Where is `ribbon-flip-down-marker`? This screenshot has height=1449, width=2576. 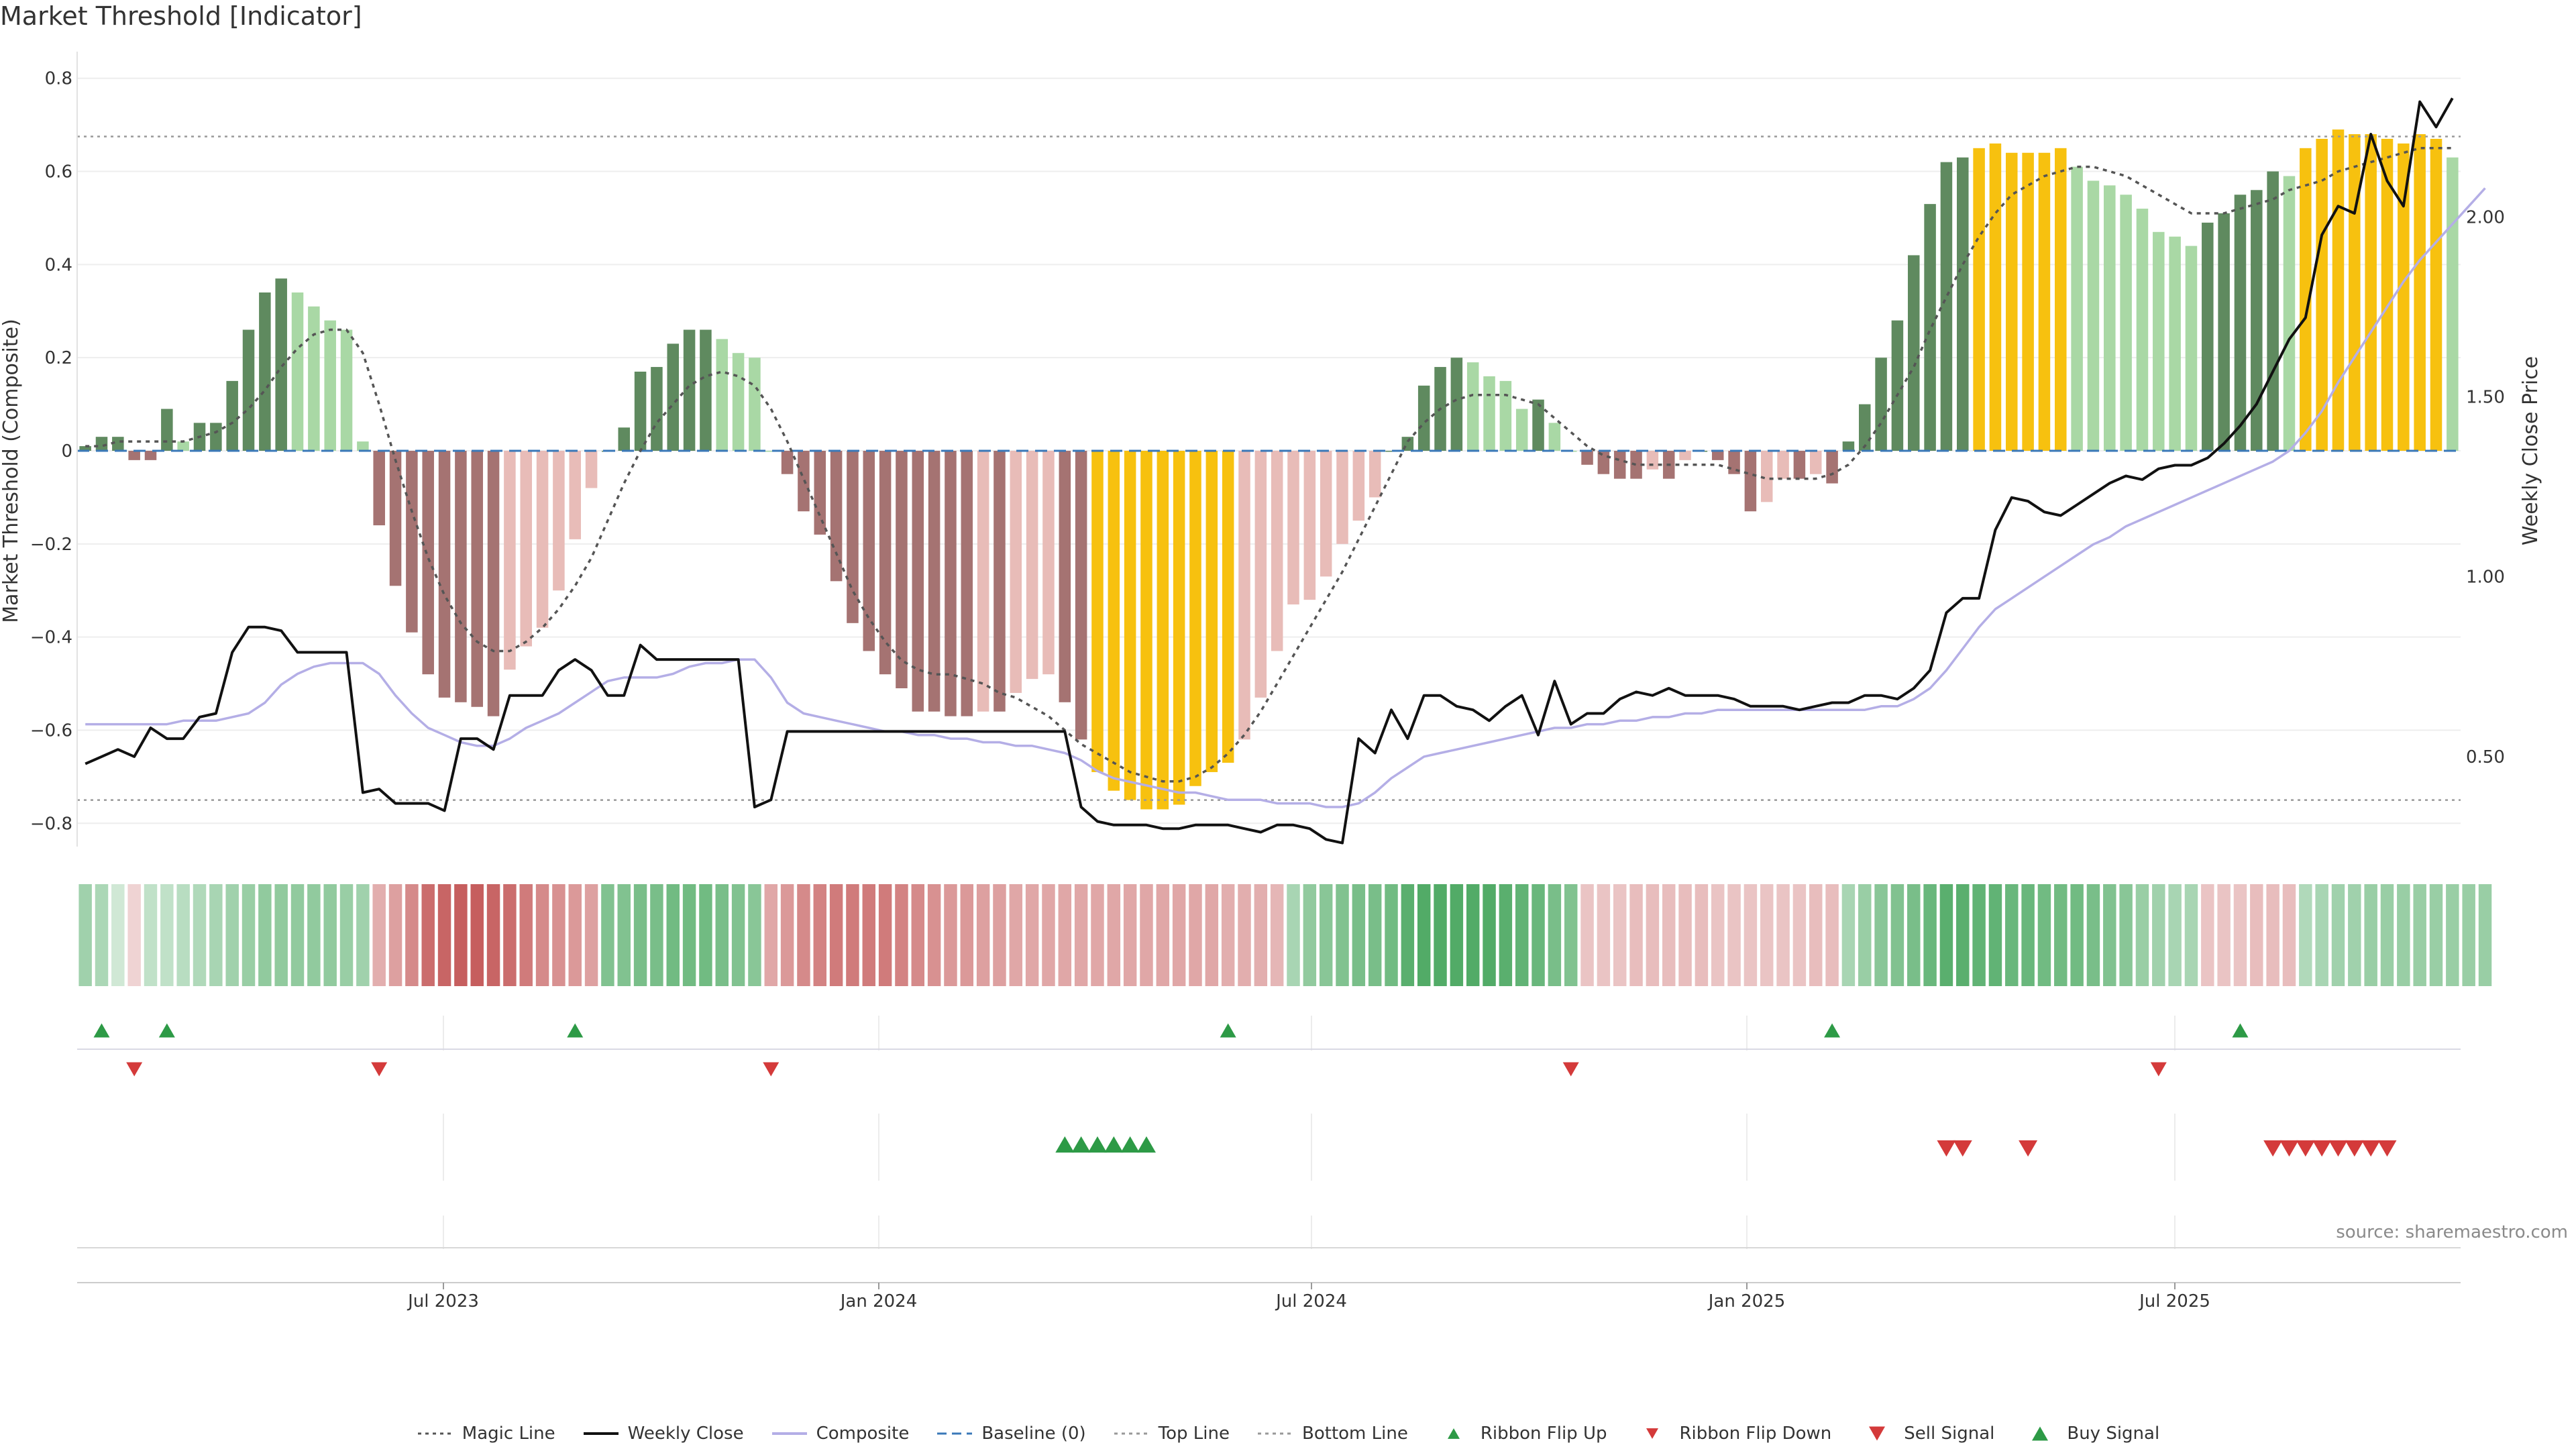
ribbon-flip-down-marker is located at coordinates (379, 1069).